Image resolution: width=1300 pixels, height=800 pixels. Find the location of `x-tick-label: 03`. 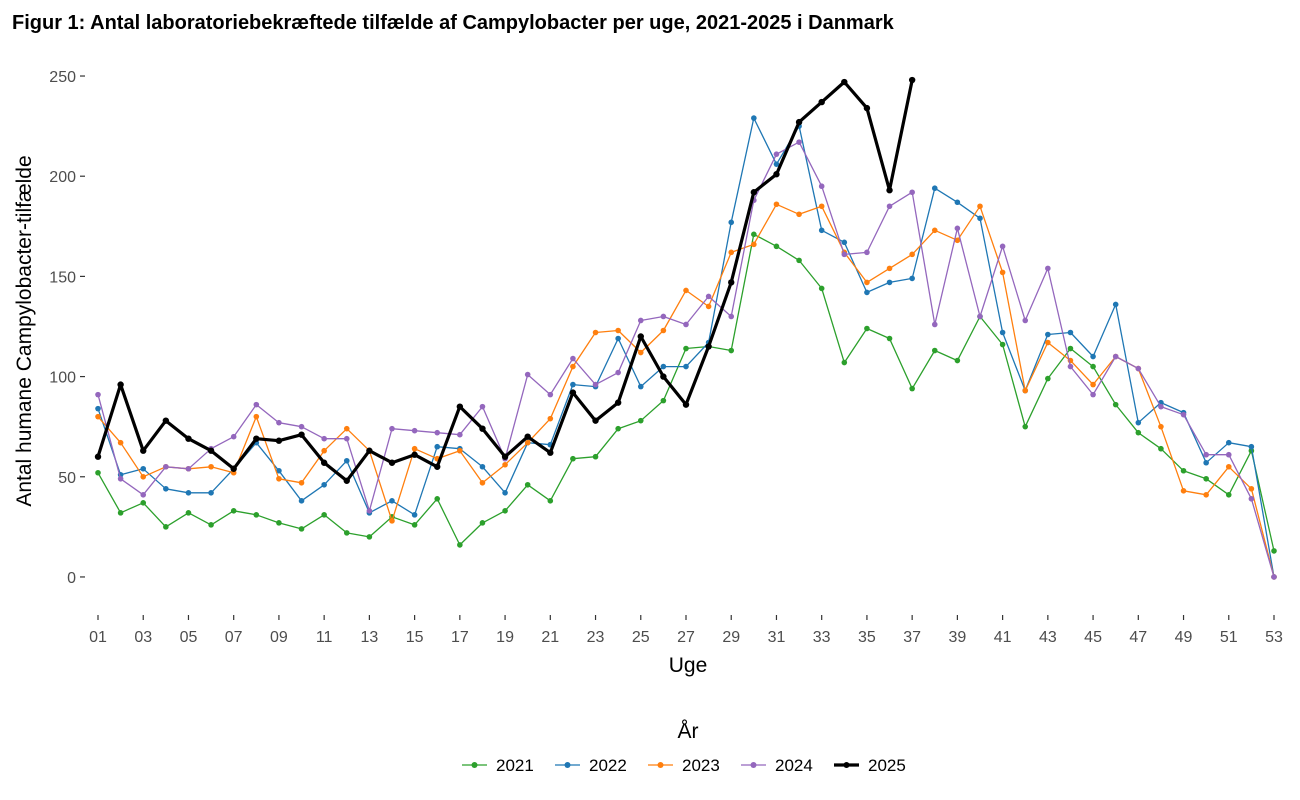

x-tick-label: 03 is located at coordinates (143, 637).